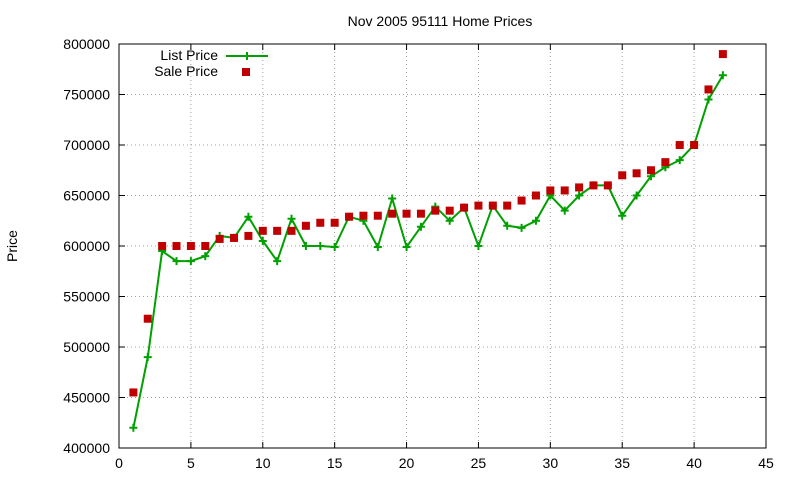 The image size is (800, 480). I want to click on y-tick-label: 800000, so click(86, 44).